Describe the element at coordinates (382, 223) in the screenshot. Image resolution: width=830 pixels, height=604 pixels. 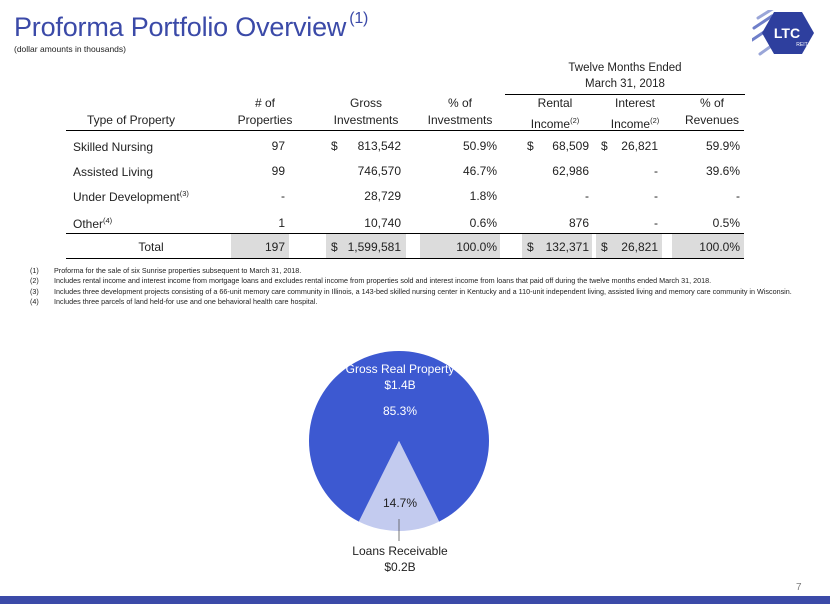
I see `row-gross: 10,740` at that location.